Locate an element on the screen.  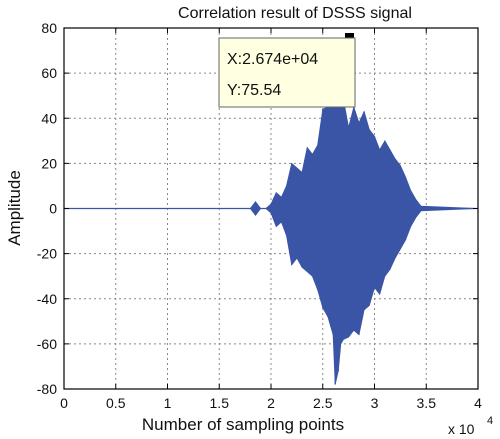
y-tick-label: 0 is located at coordinates (53, 209).